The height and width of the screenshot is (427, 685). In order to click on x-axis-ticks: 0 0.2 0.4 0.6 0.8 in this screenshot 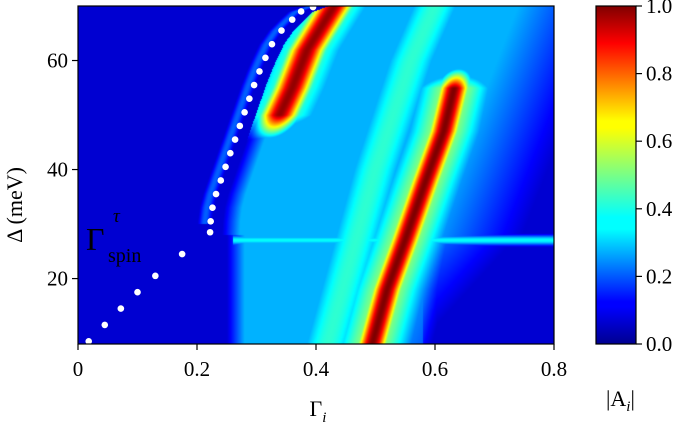, I will do `click(320, 362)`.